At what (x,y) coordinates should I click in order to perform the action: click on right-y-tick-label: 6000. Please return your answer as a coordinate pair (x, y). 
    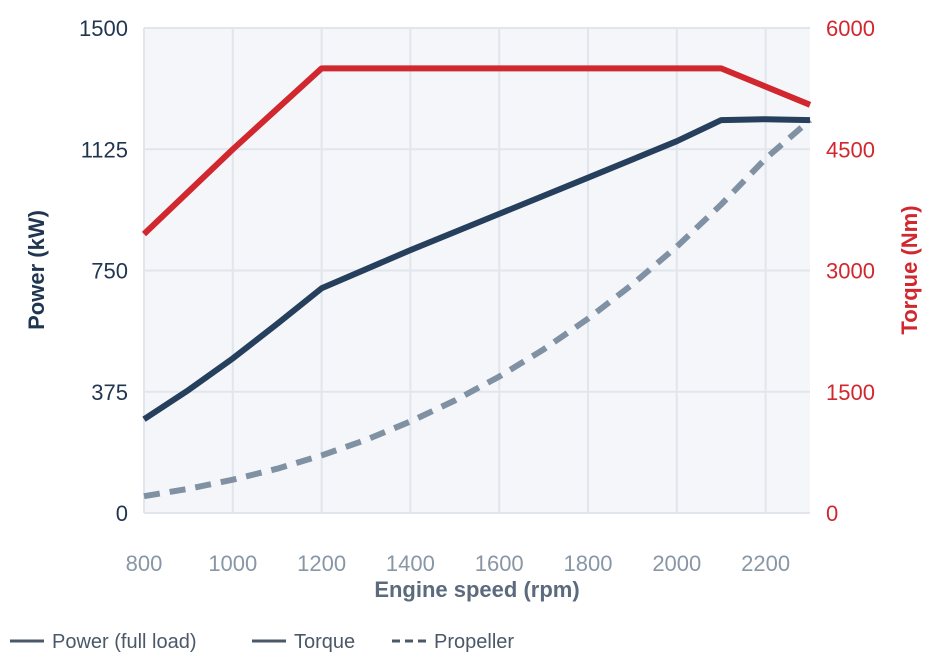
    Looking at the image, I should click on (850, 28).